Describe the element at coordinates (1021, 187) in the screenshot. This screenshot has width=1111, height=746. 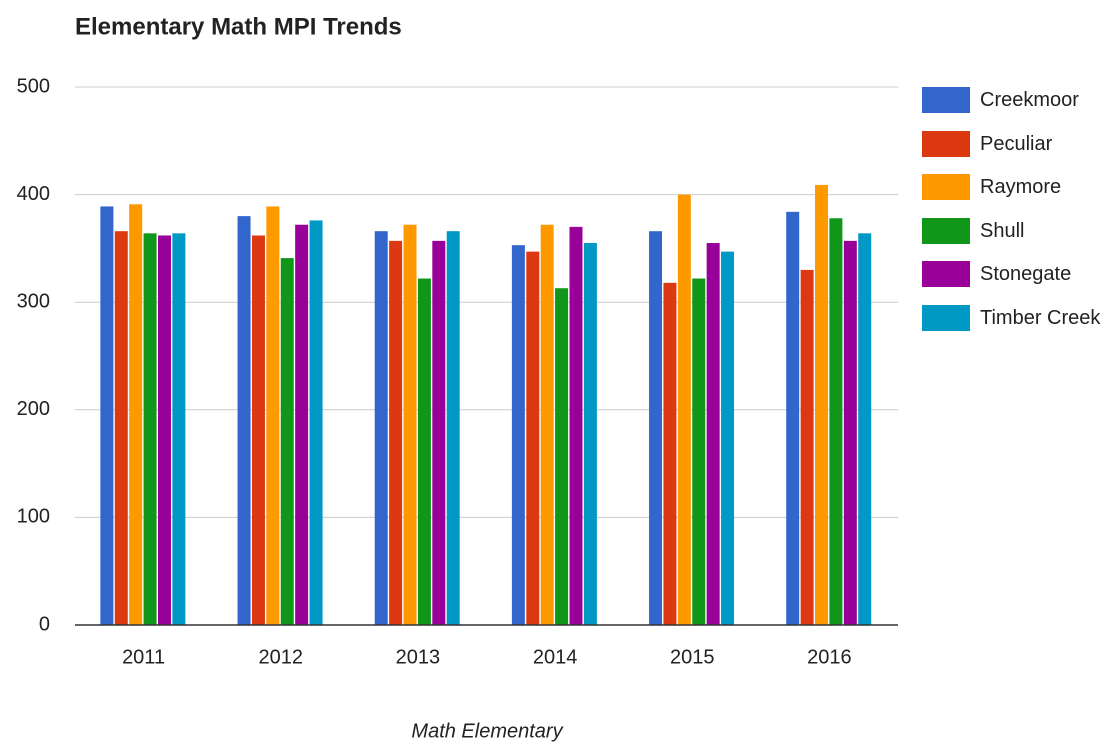
I see `legend-label: Raymore` at that location.